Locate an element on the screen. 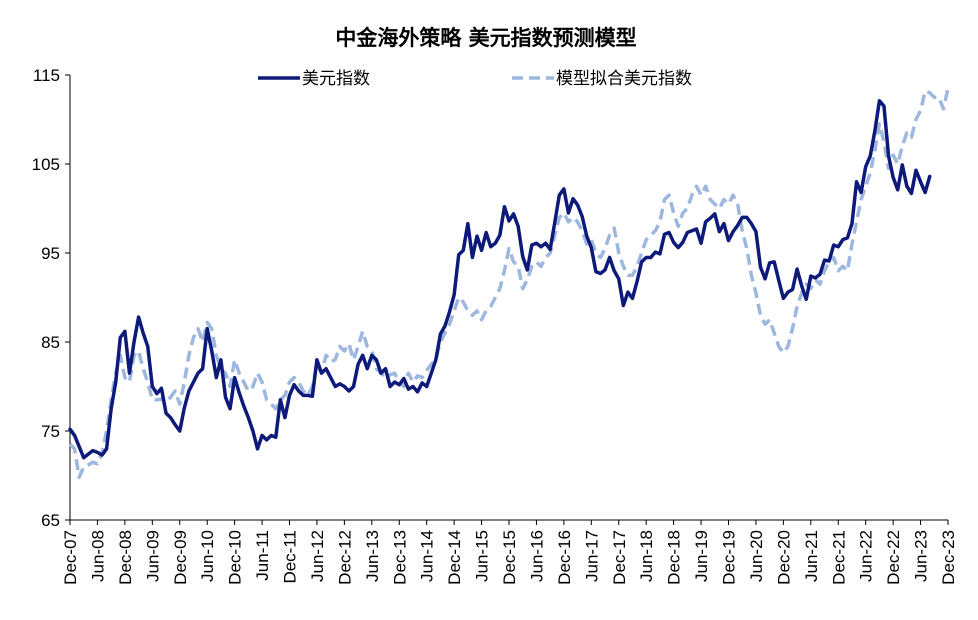 This screenshot has height=620, width=978. y-tick-label: 85 is located at coordinates (50, 342).